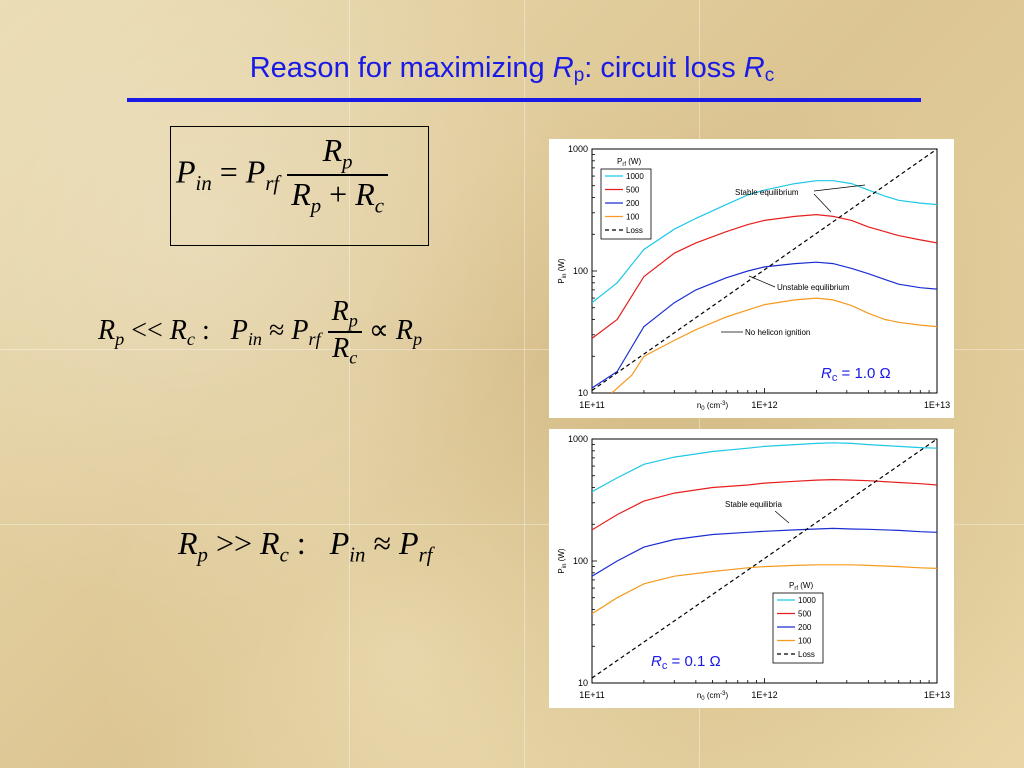 The image size is (1024, 768). Describe the element at coordinates (580, 561) in the screenshot. I see `y-tick-label: 100` at that location.